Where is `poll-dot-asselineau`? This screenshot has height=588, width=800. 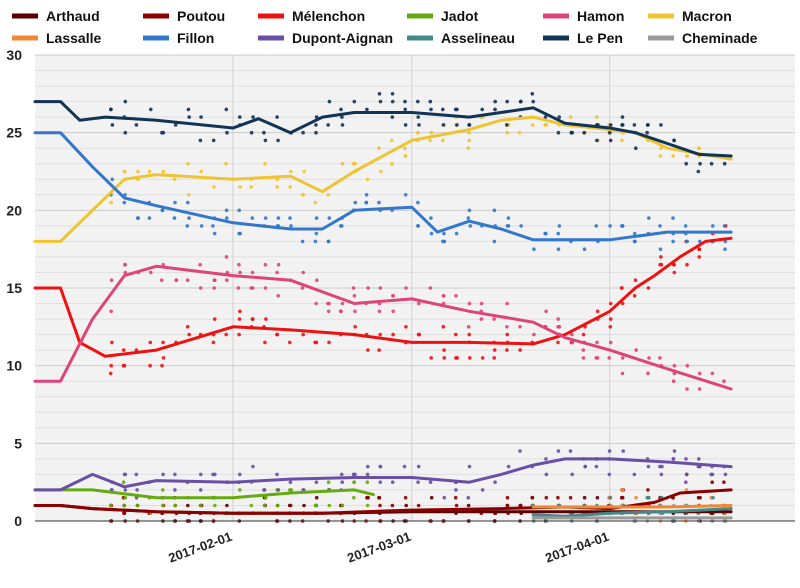
poll-dot-asselineau is located at coordinates (610, 497).